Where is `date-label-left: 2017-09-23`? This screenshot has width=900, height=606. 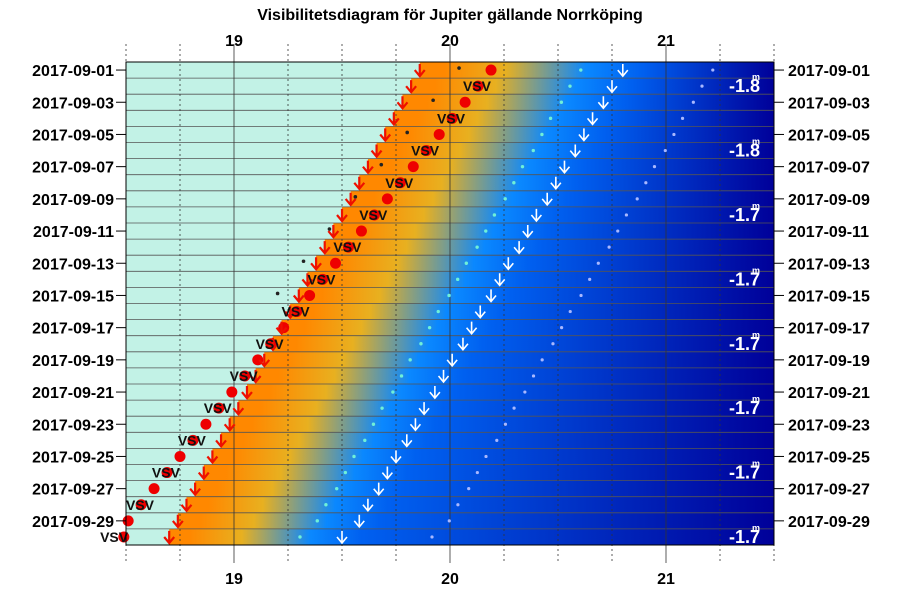 date-label-left: 2017-09-23 is located at coordinates (73, 425).